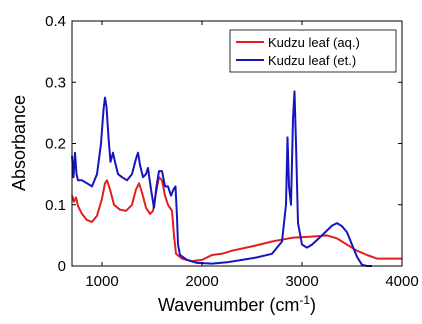  I want to click on x-tick-label: 3000, so click(301, 281).